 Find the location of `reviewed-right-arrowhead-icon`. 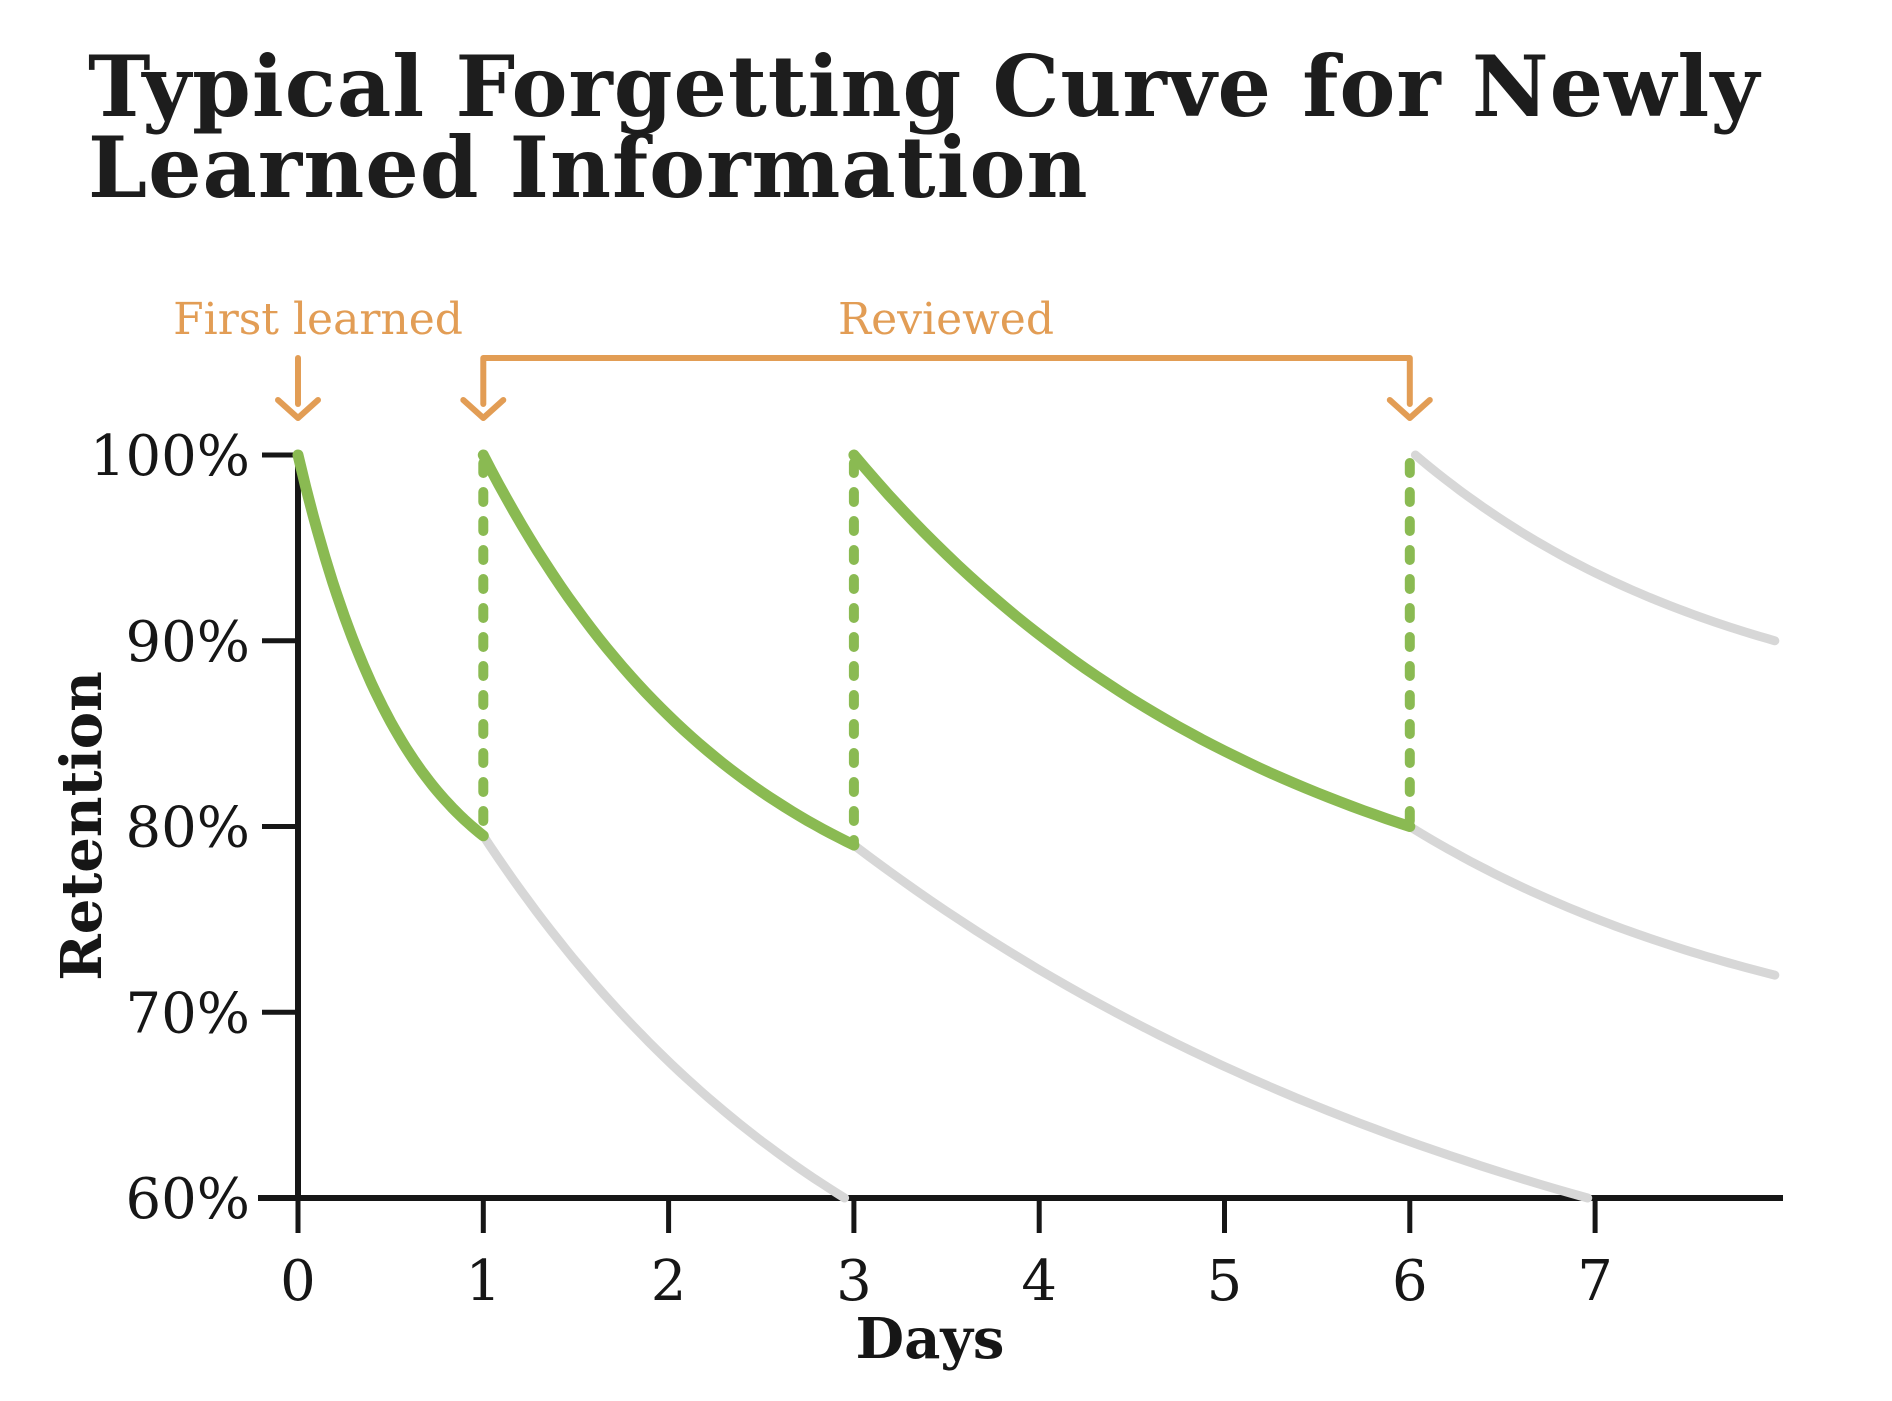

reviewed-right-arrowhead-icon is located at coordinates (1409, 409).